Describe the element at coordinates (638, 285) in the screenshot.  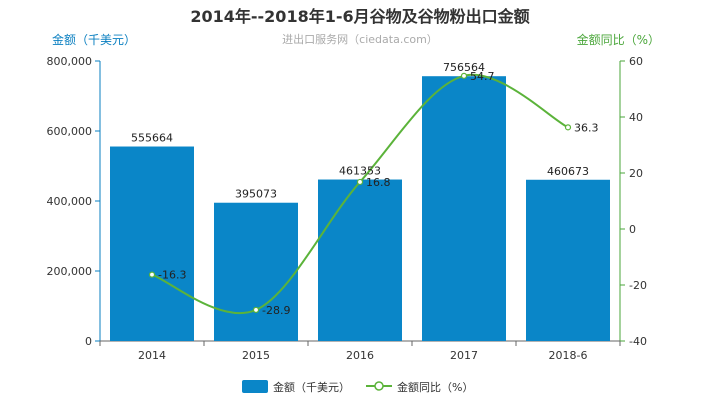
I see `right-tick-label: -20` at that location.